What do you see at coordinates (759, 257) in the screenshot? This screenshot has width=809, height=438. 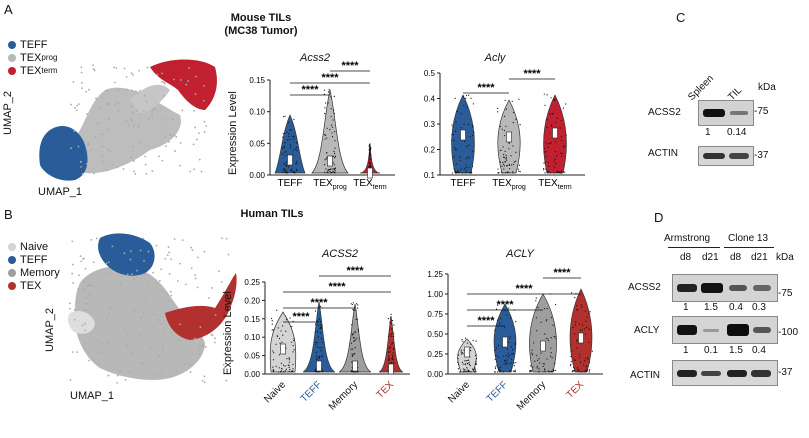 I see `lane-d21-c: d21` at bounding box center [759, 257].